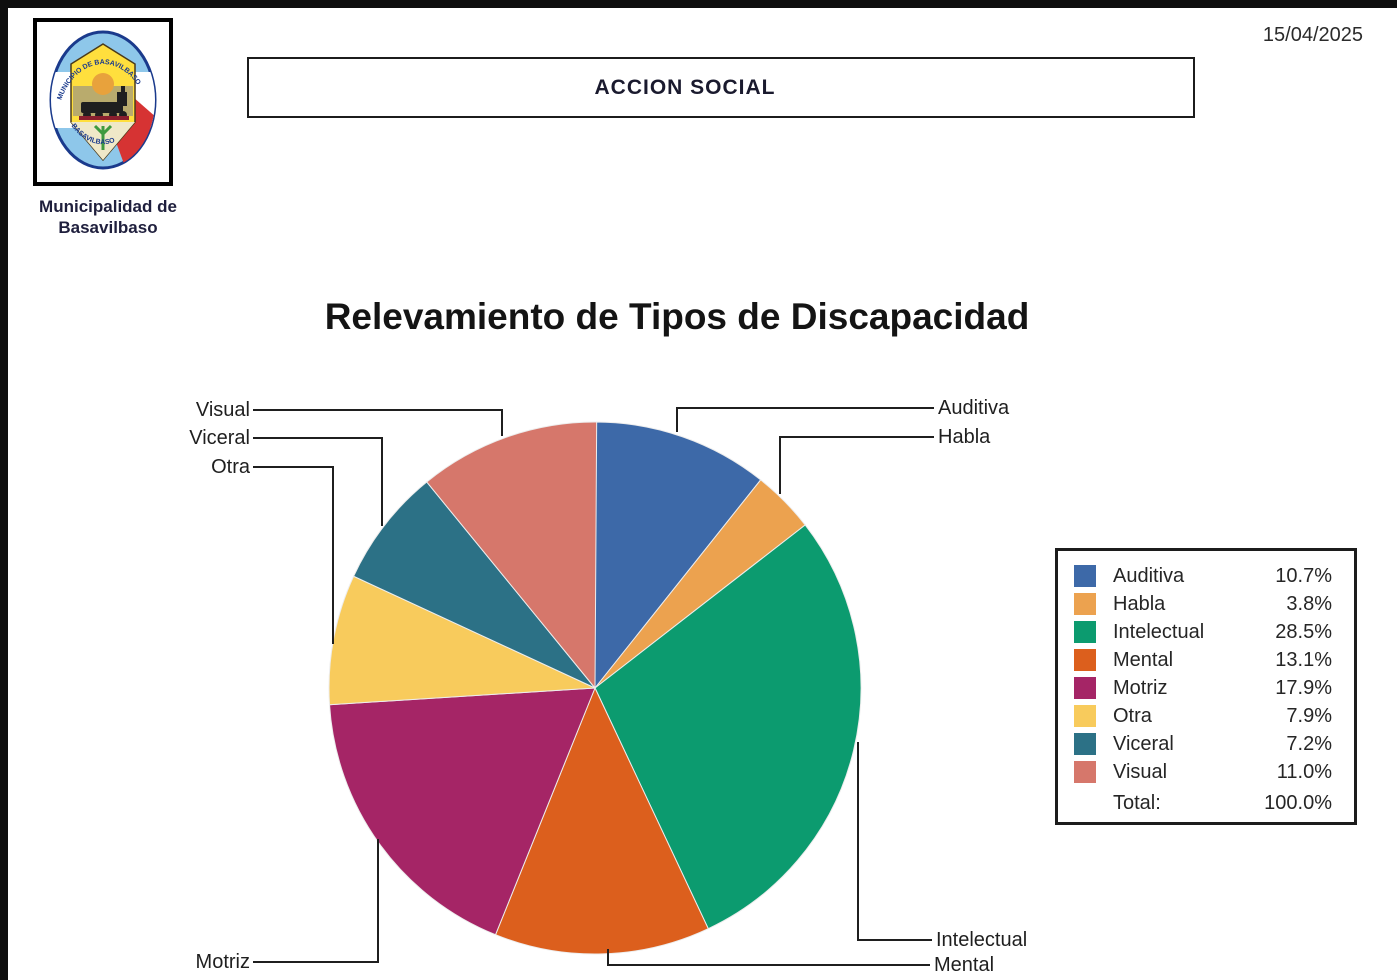  I want to click on section-banner-label: ACCION SOCIAL, so click(685, 87).